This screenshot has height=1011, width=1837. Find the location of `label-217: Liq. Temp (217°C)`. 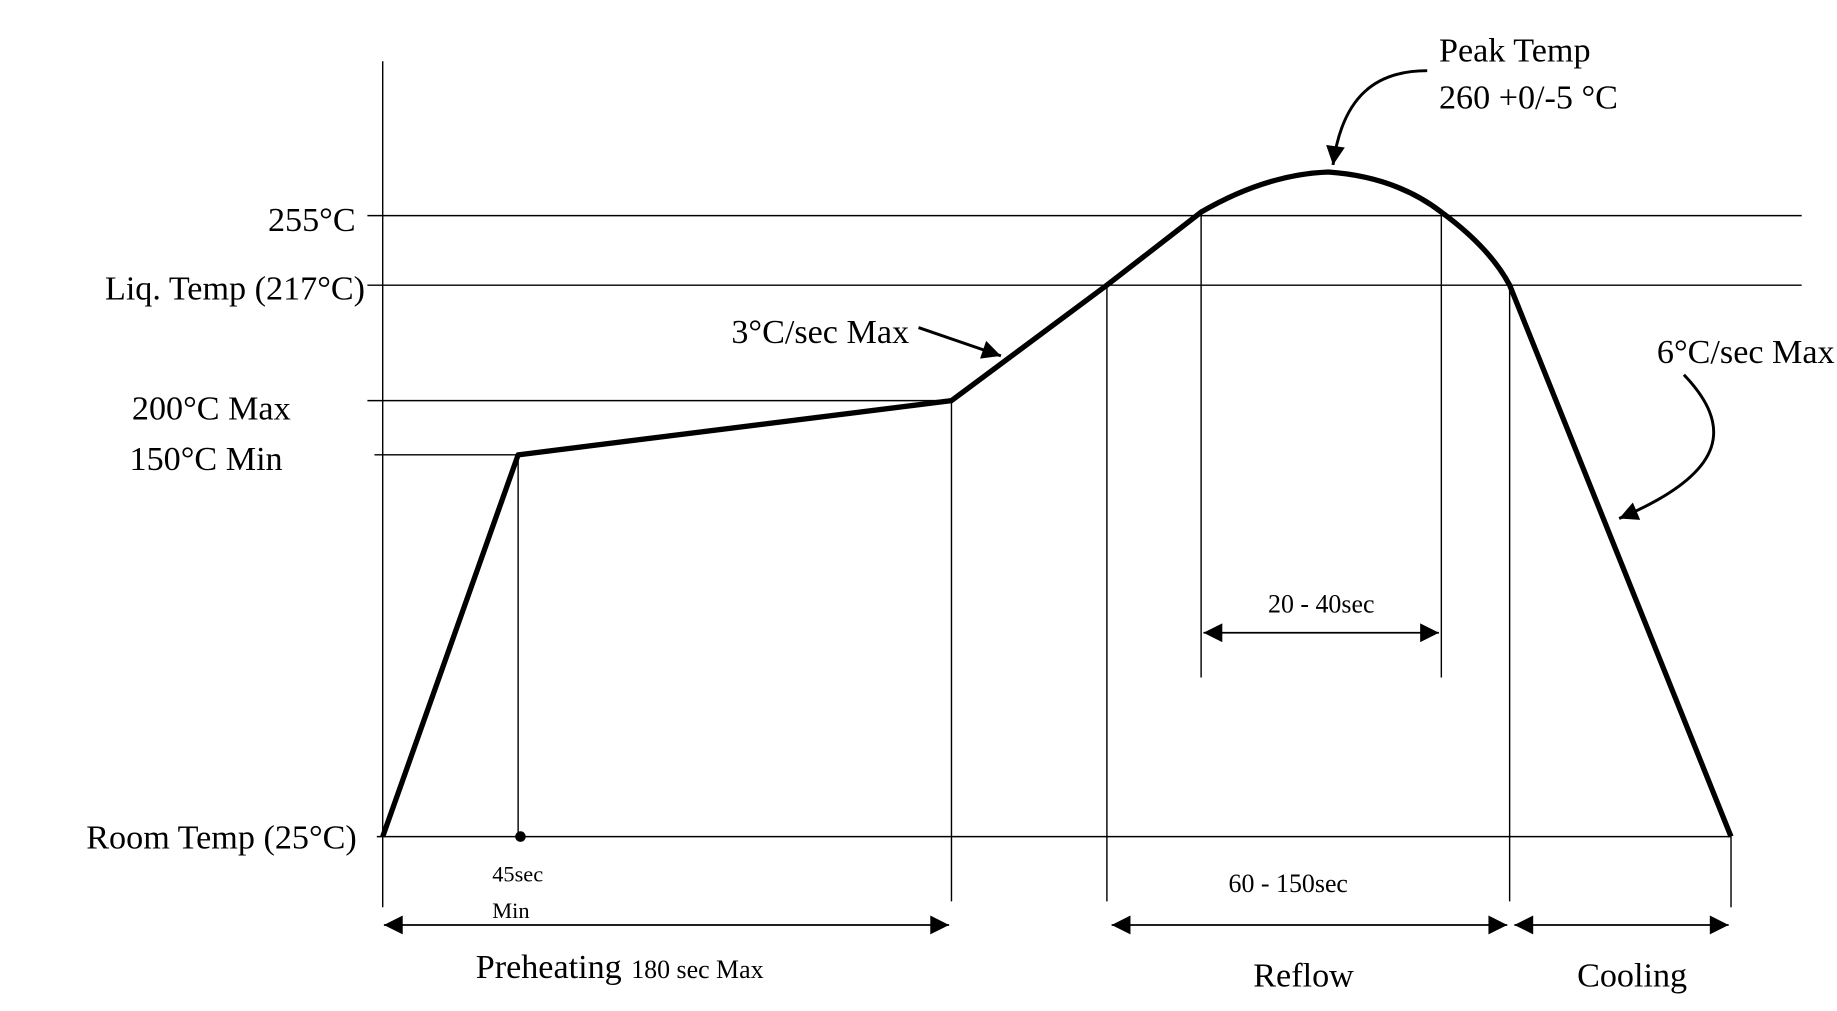

label-217: Liq. Temp (217°C) is located at coordinates (235, 288).